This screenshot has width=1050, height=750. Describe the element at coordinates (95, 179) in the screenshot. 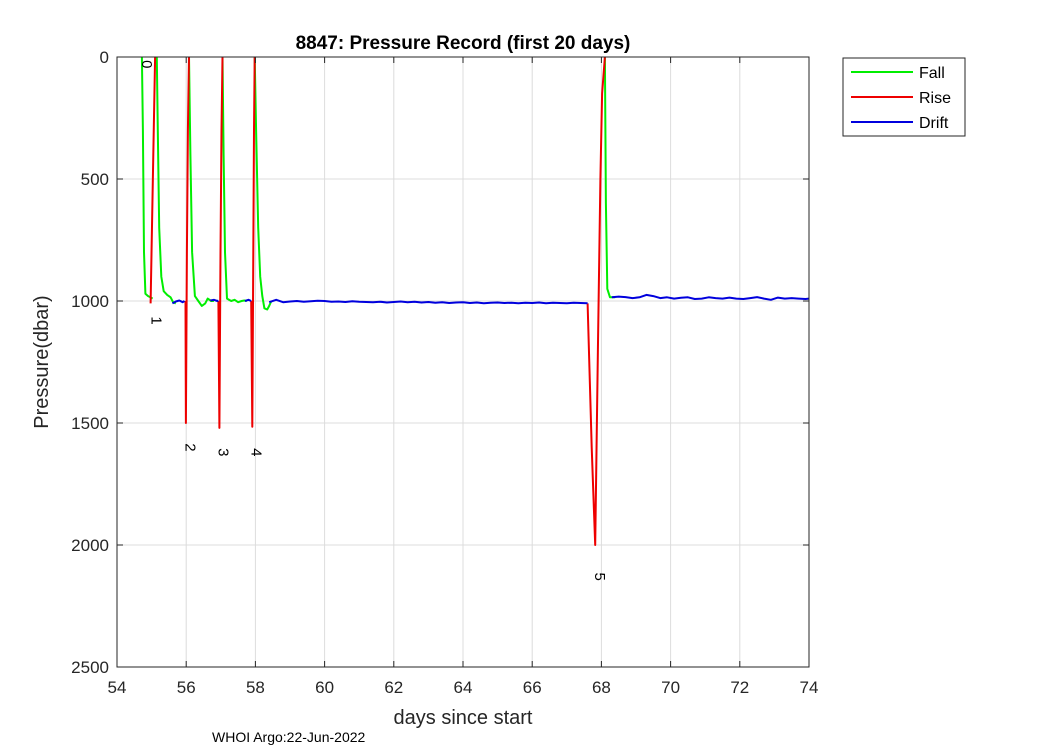

I see `y-tick-label: 500` at that location.